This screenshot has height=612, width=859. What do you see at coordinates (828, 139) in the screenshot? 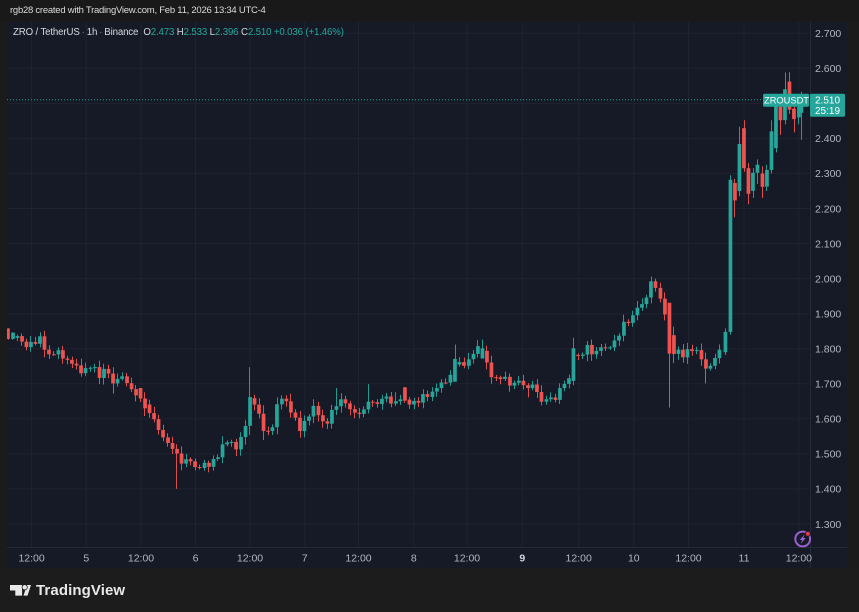
I see `svg-text: 2.400` at bounding box center [828, 139].